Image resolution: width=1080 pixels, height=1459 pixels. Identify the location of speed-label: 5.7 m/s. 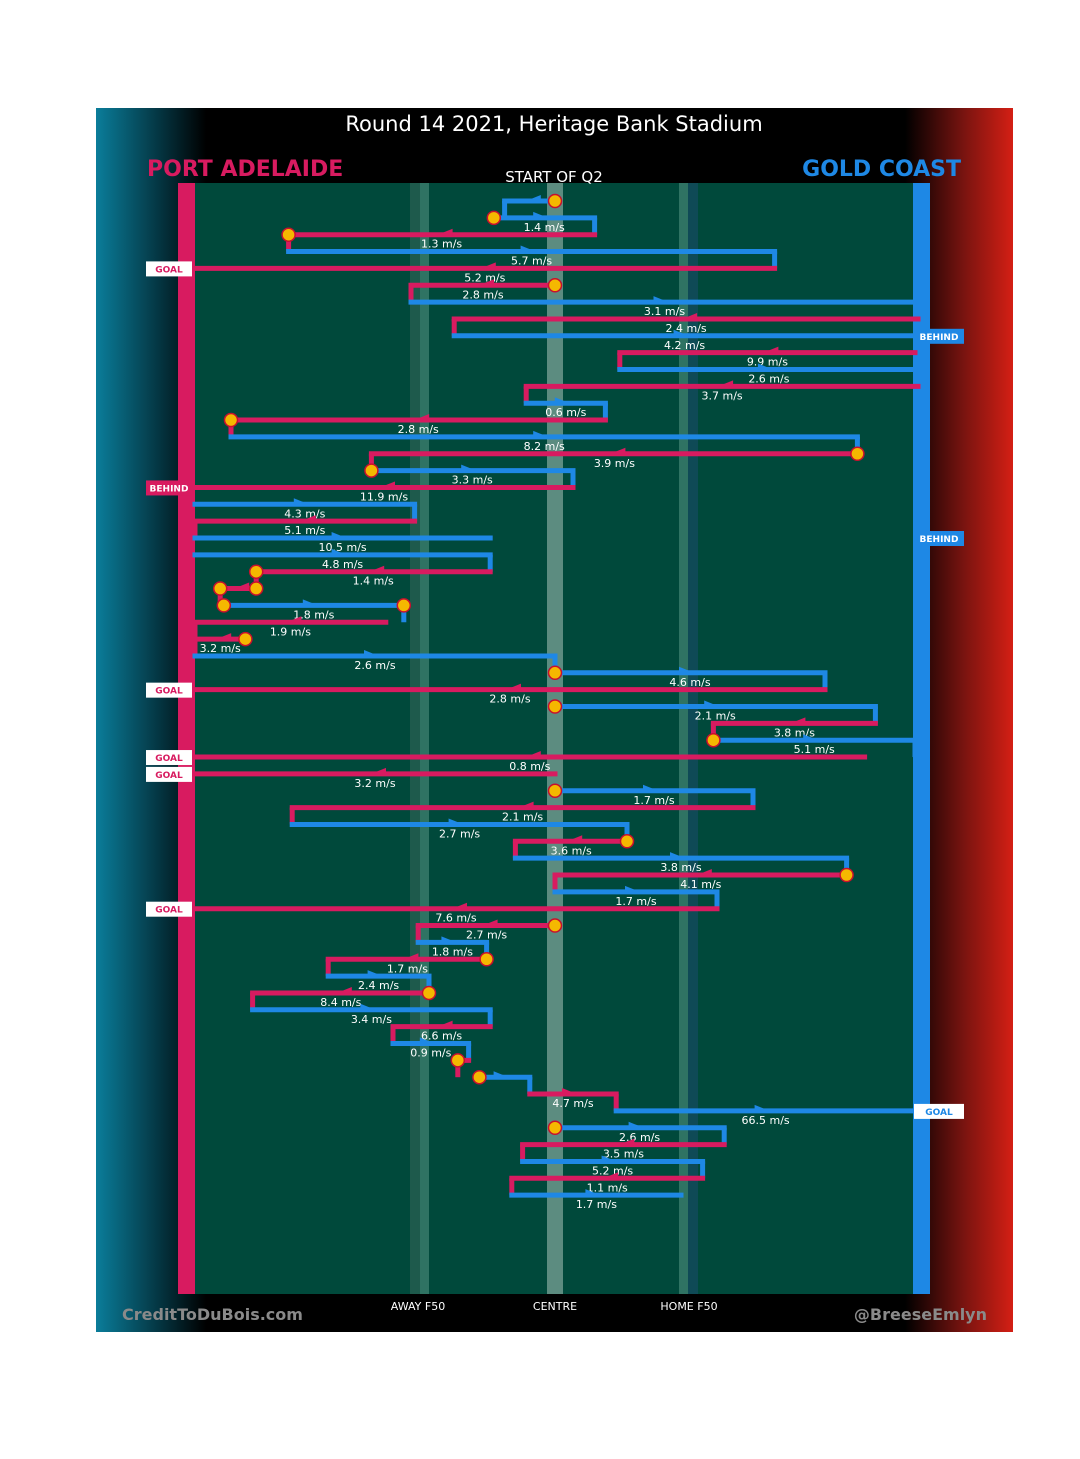
(531, 261).